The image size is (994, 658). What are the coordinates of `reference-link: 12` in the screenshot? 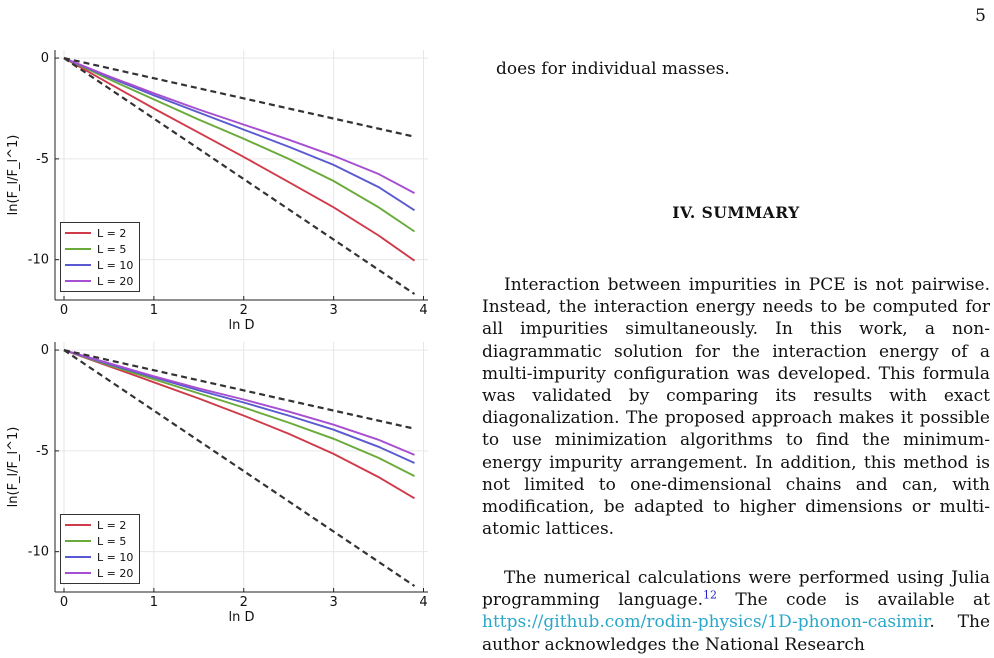 It's located at (710, 595).